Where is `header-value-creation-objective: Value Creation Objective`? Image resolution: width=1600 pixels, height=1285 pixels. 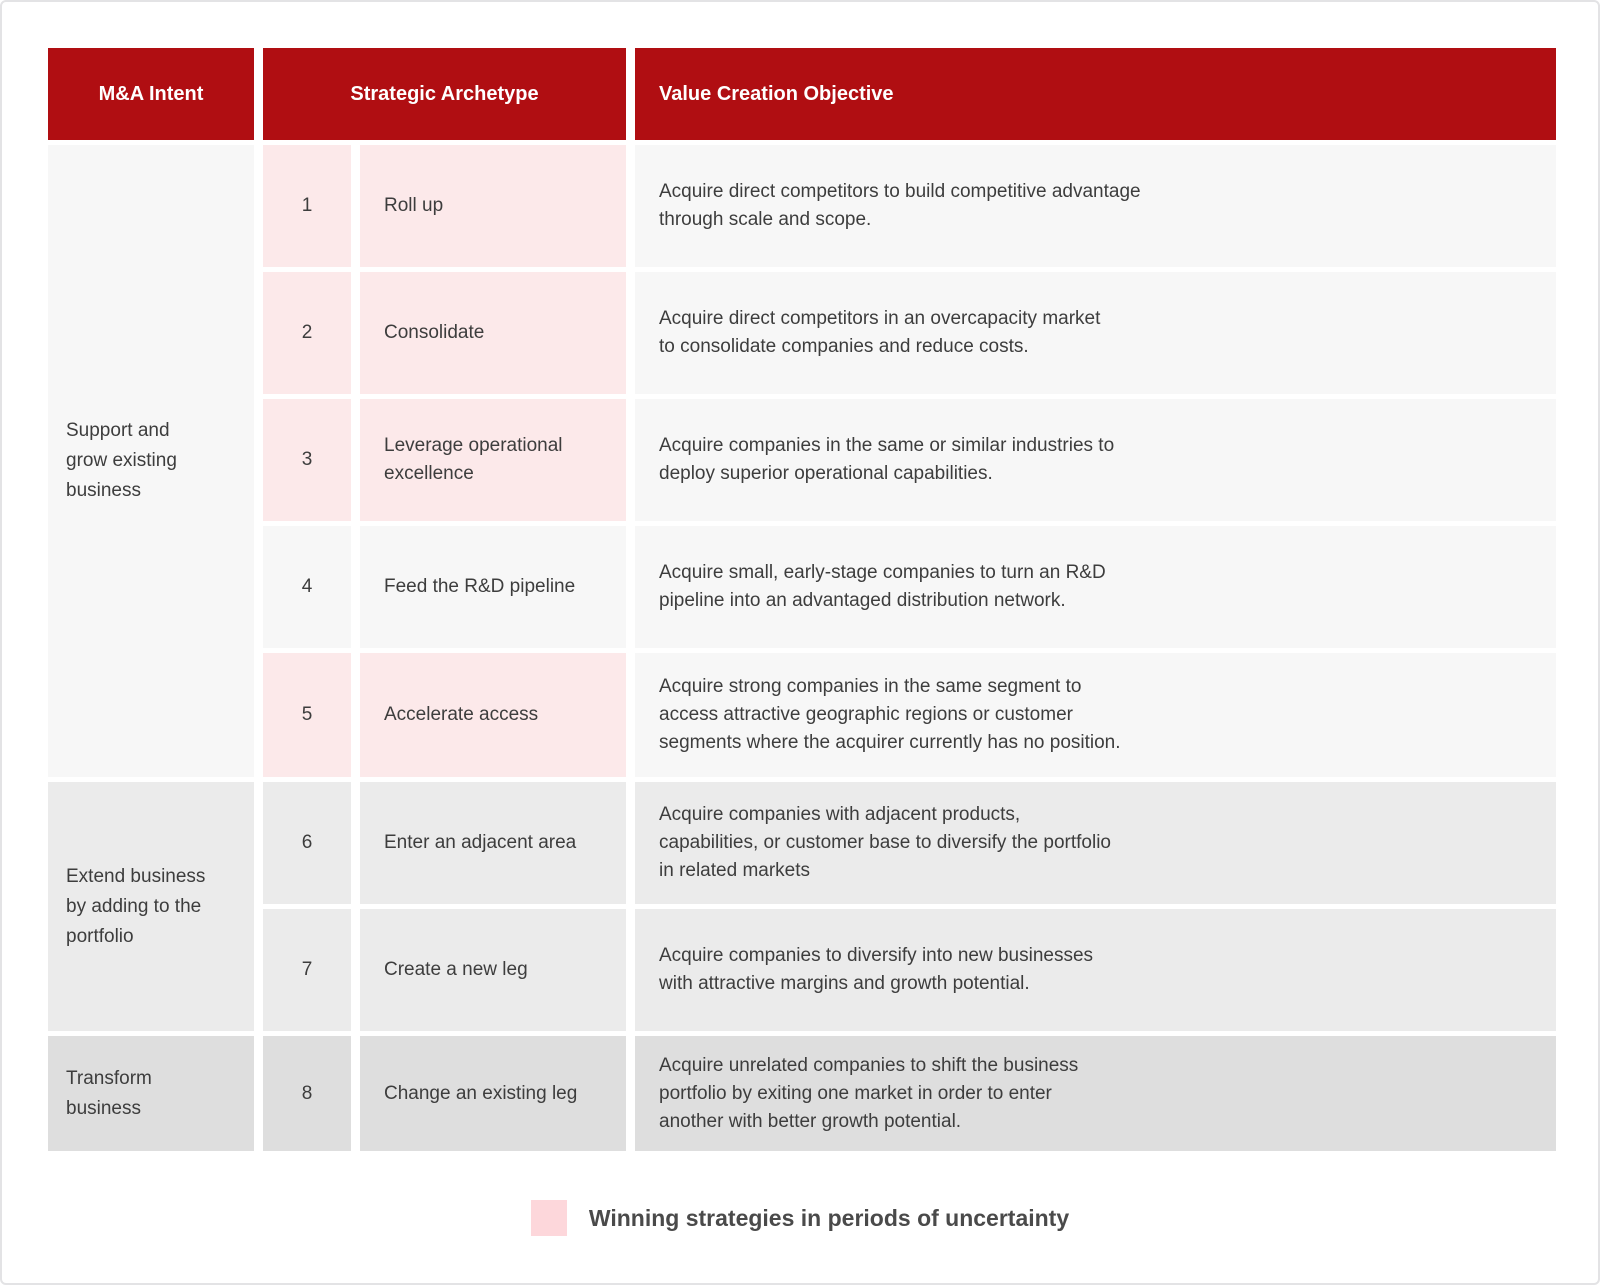 header-value-creation-objective: Value Creation Objective is located at coordinates (1095, 94).